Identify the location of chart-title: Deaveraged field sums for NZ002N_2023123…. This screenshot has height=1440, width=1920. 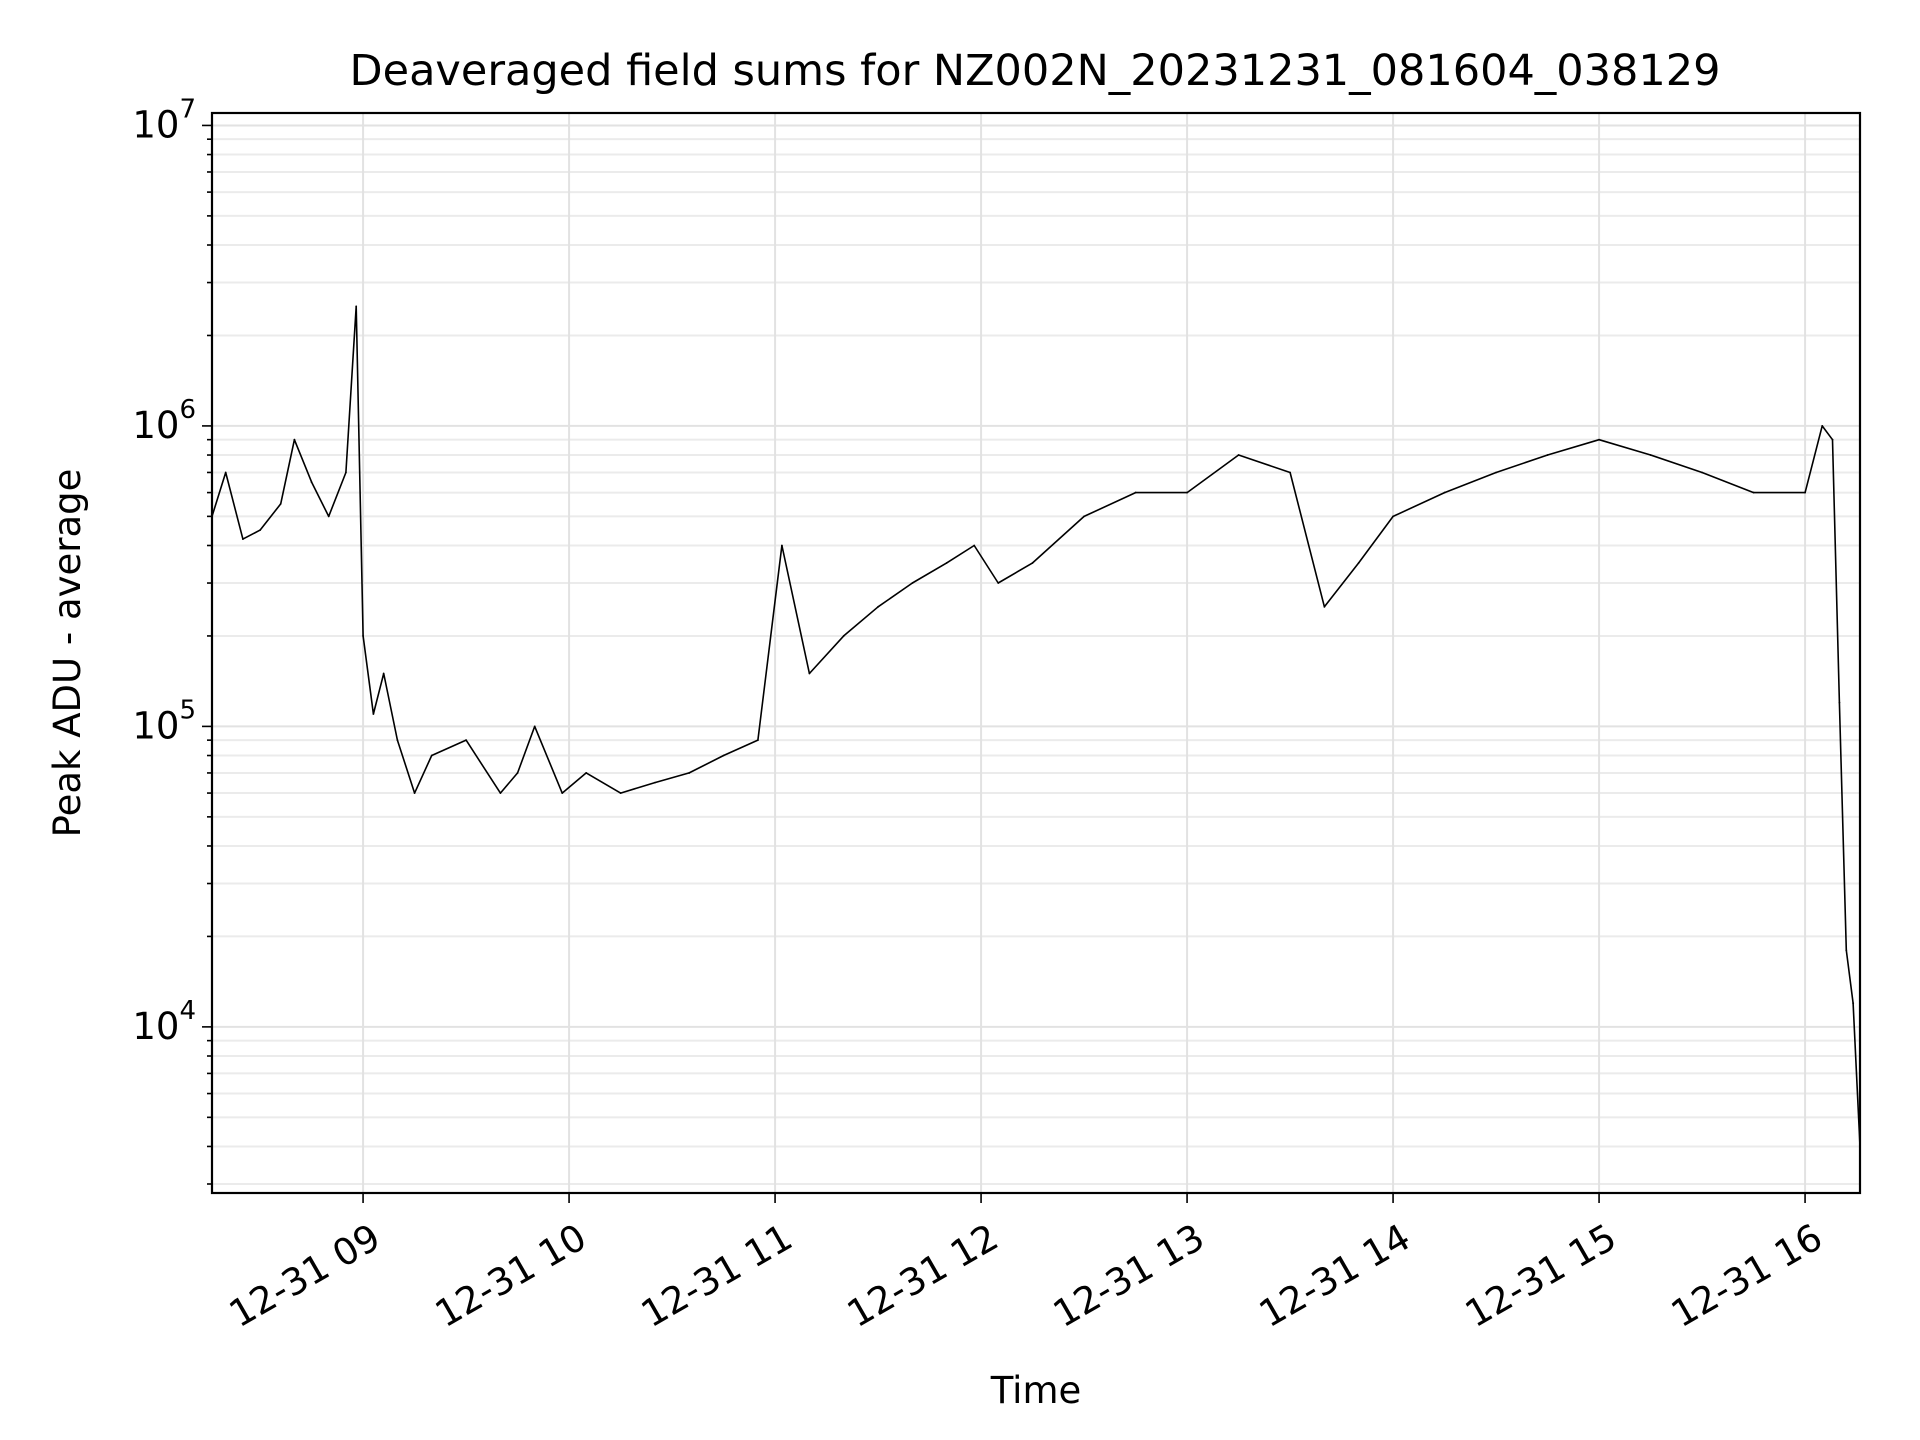
(1035, 71).